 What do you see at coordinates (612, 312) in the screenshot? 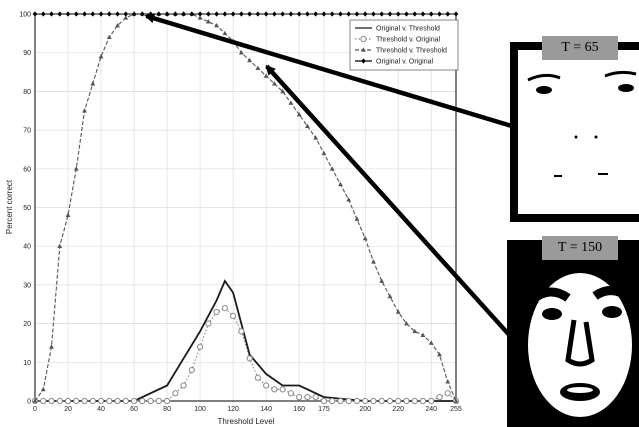
I see `eye-right-dark` at bounding box center [612, 312].